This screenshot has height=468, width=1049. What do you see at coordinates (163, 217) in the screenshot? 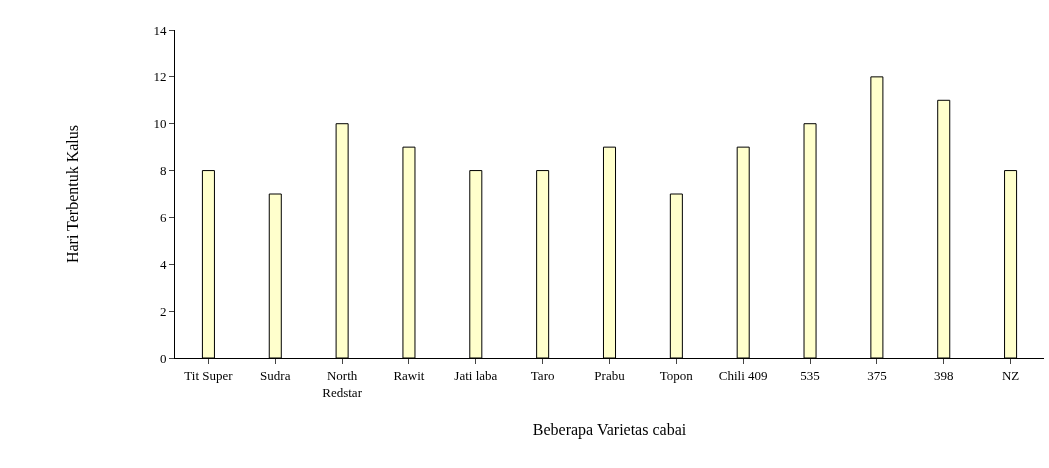
I see `y-tick-label: 6` at bounding box center [163, 217].